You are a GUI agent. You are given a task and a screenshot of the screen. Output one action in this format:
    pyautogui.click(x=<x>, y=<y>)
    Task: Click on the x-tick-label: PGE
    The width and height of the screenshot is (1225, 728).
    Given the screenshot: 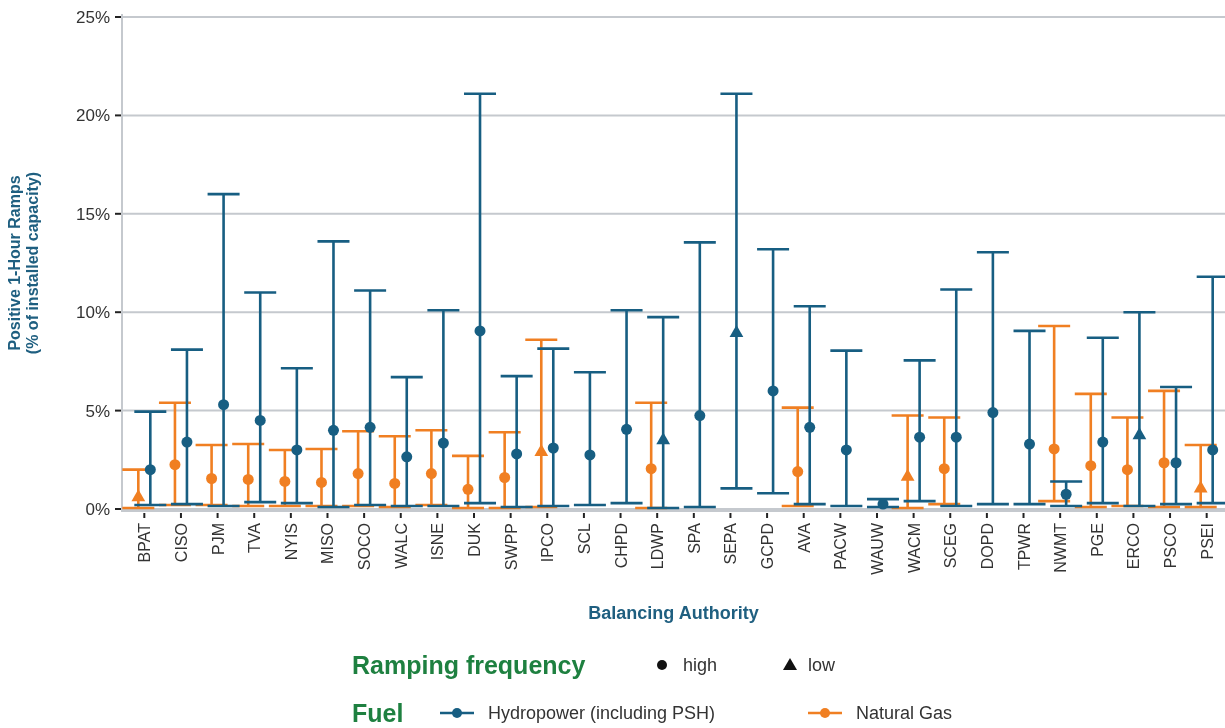 What is the action you would take?
    pyautogui.click(x=1097, y=540)
    